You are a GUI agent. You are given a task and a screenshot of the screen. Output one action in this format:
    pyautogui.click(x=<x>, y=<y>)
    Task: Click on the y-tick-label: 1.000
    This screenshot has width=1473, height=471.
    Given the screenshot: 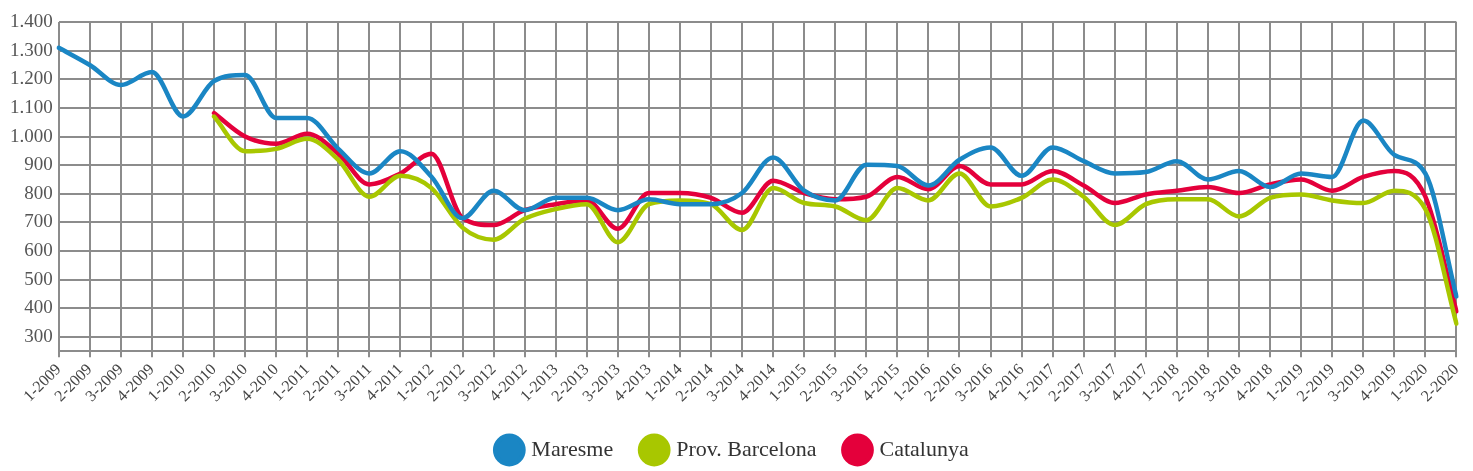 What is the action you would take?
    pyautogui.click(x=31, y=135)
    